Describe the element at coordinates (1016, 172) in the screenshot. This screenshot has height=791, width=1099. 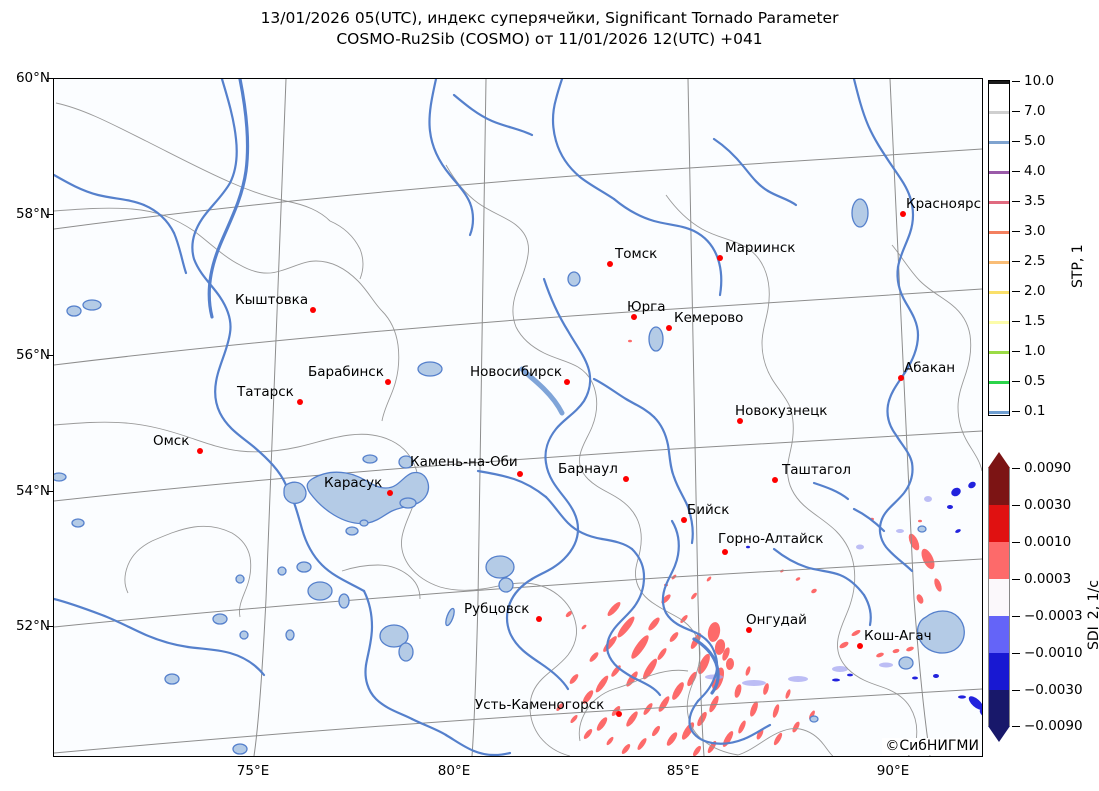
I see `stp-tick-4.0` at that location.